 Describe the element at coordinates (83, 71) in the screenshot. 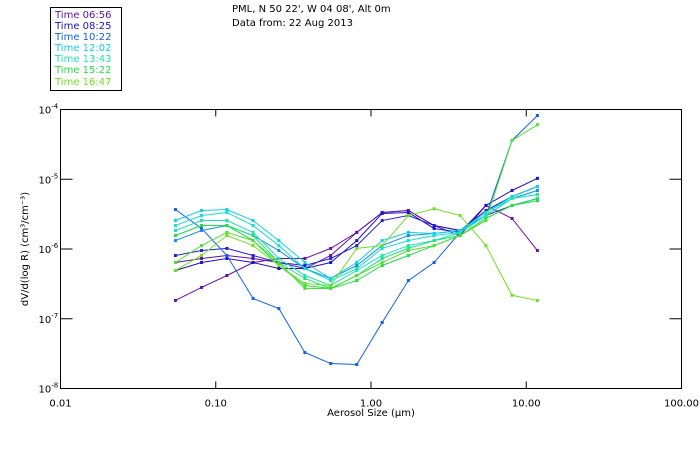

I see `legend-entry: Time 15:22` at that location.